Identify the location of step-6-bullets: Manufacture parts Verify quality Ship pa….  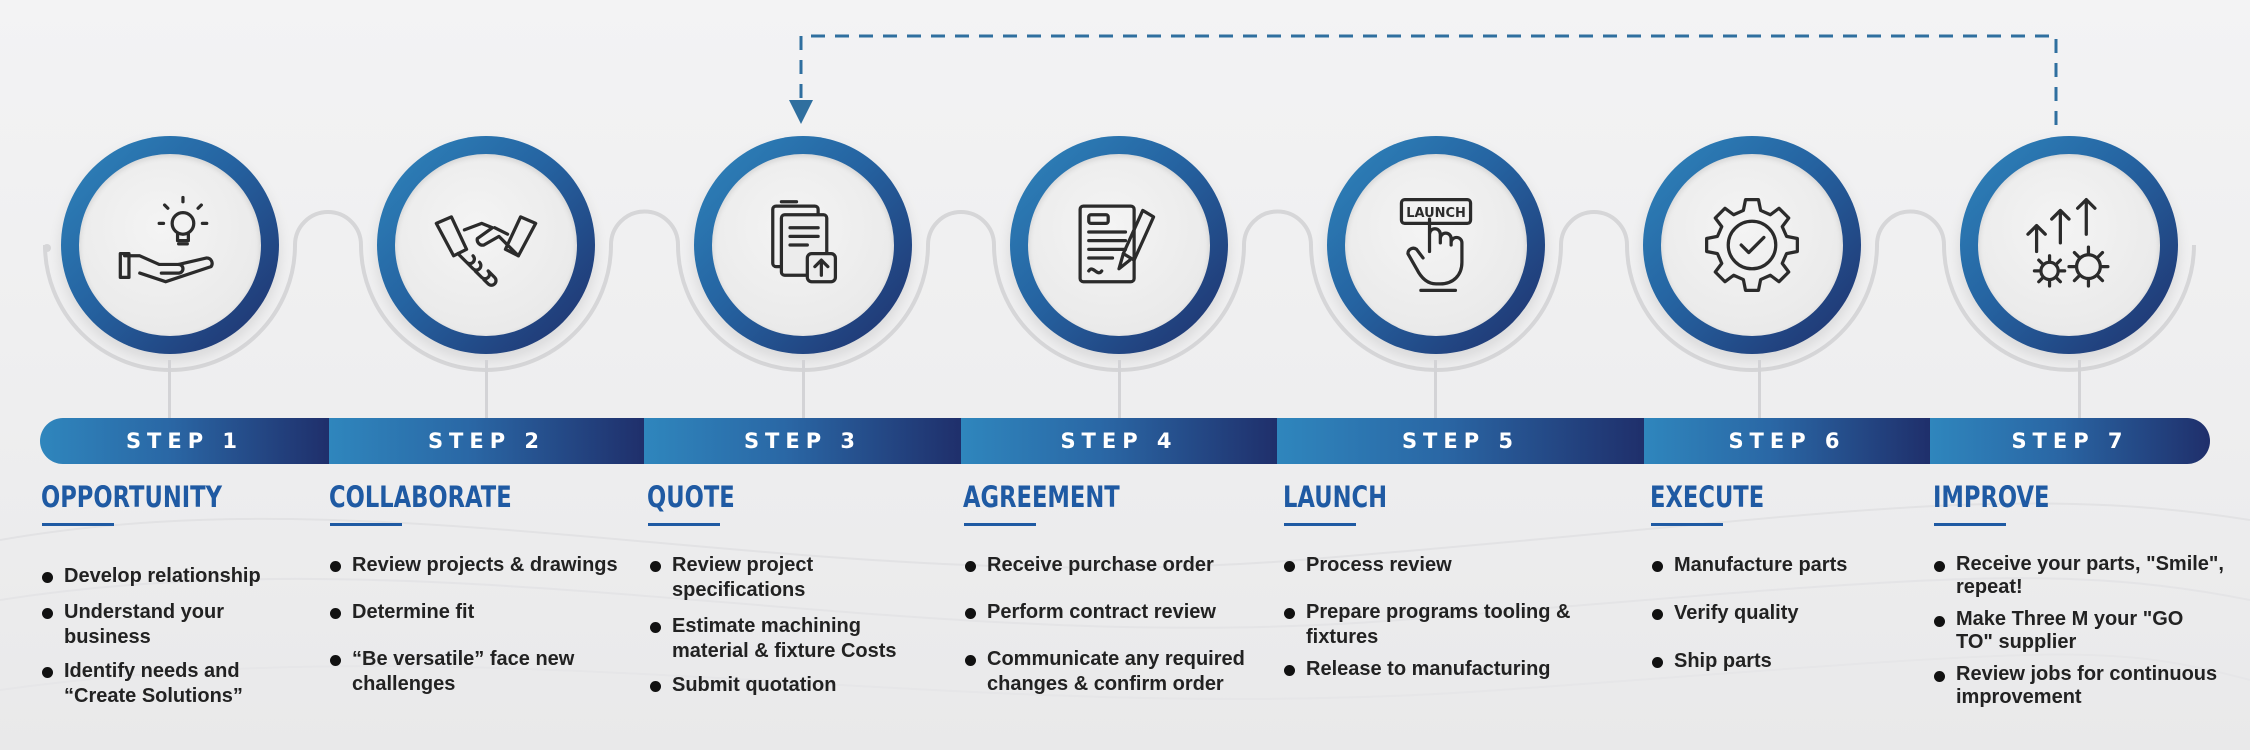
(1782, 613).